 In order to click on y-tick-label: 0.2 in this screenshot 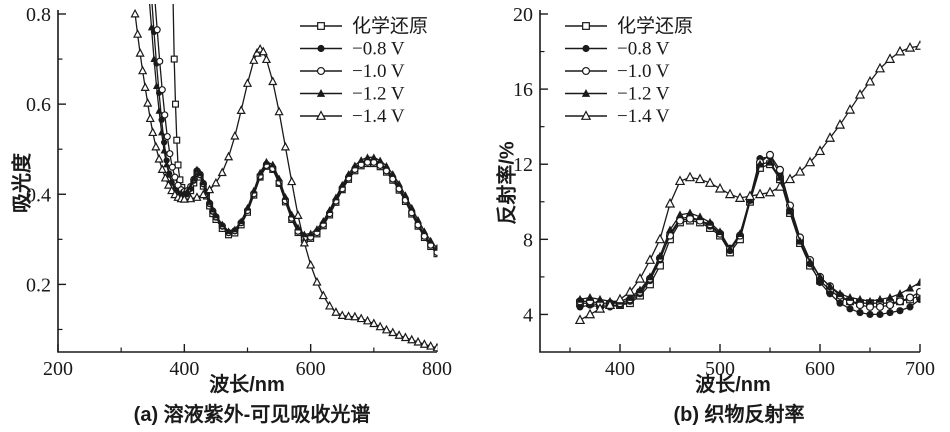, I will do `click(38, 285)`.